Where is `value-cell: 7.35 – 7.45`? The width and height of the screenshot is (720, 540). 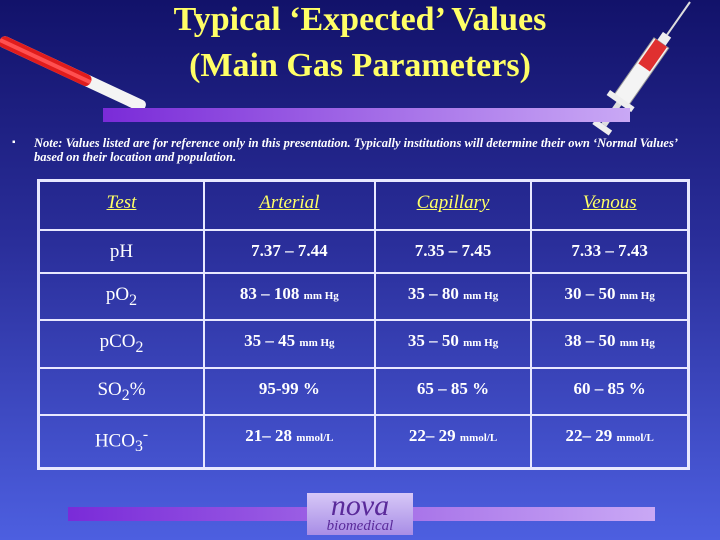
value-cell: 7.35 – 7.45 is located at coordinates (453, 251).